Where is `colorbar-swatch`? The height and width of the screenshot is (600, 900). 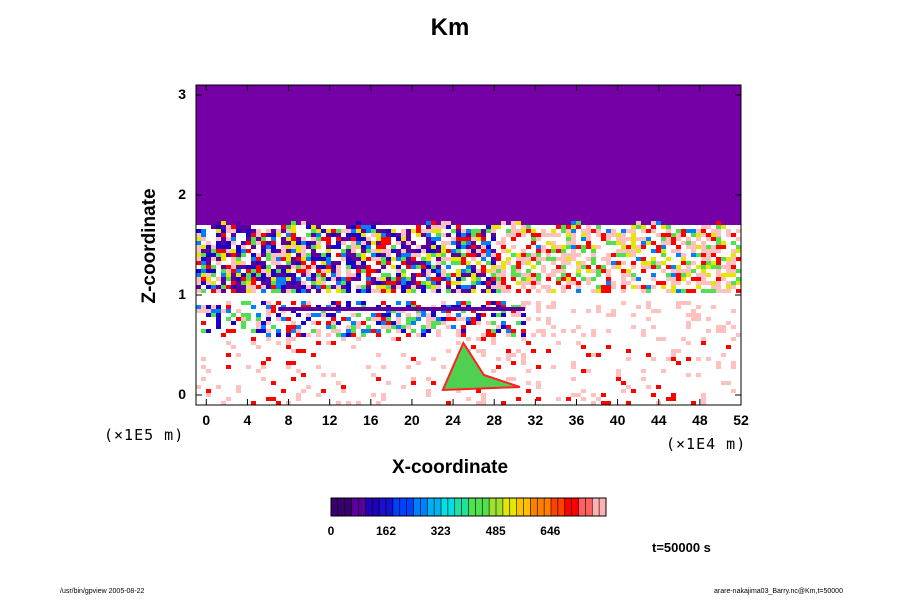 colorbar-swatch is located at coordinates (465, 507).